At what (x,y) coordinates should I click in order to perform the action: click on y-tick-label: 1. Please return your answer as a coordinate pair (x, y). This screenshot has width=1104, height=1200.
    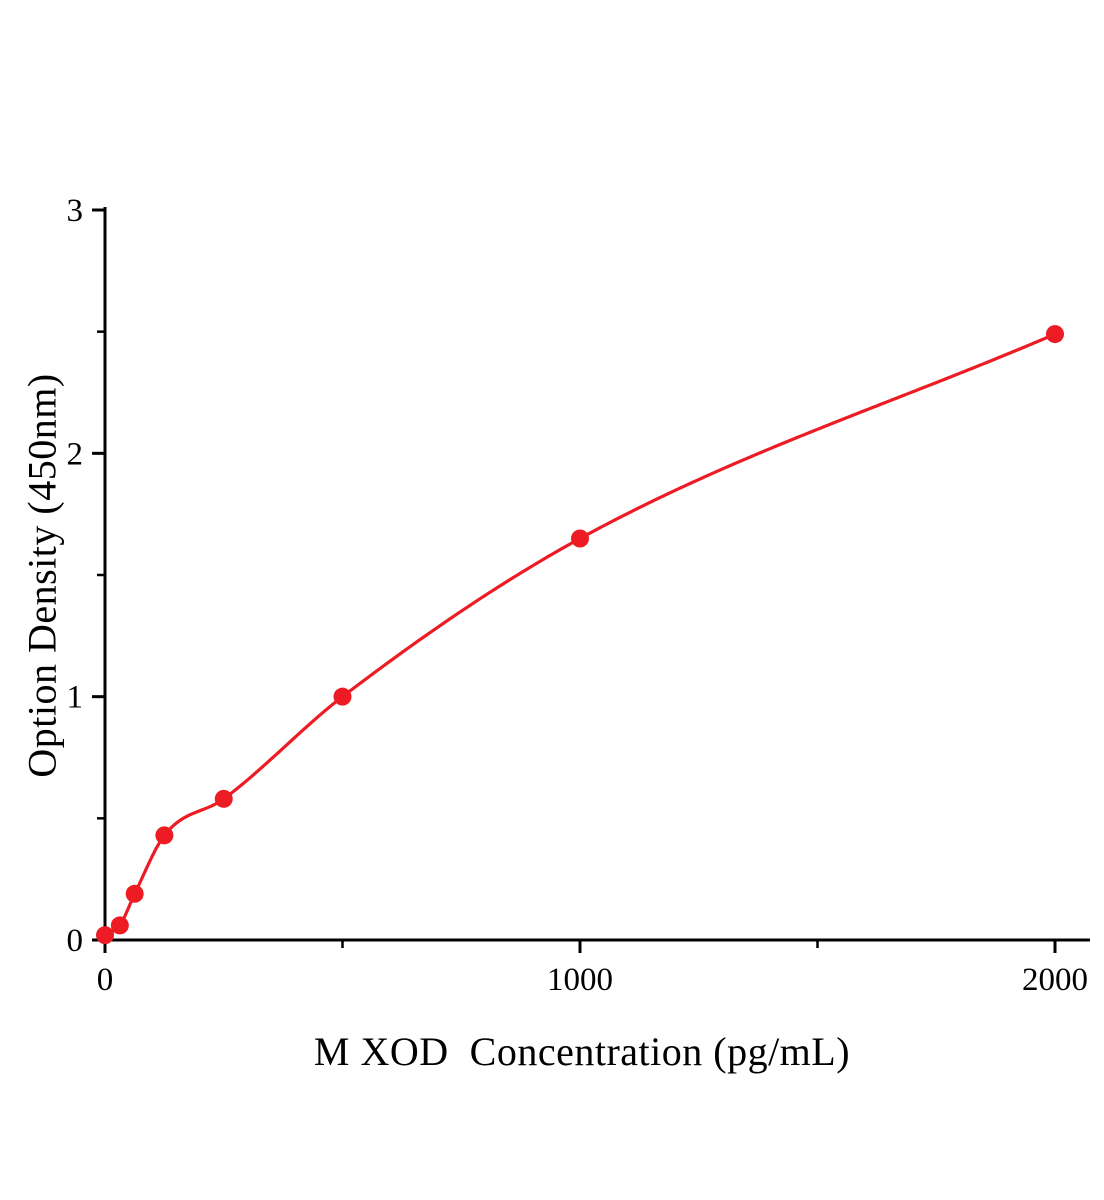
    Looking at the image, I should click on (75, 698).